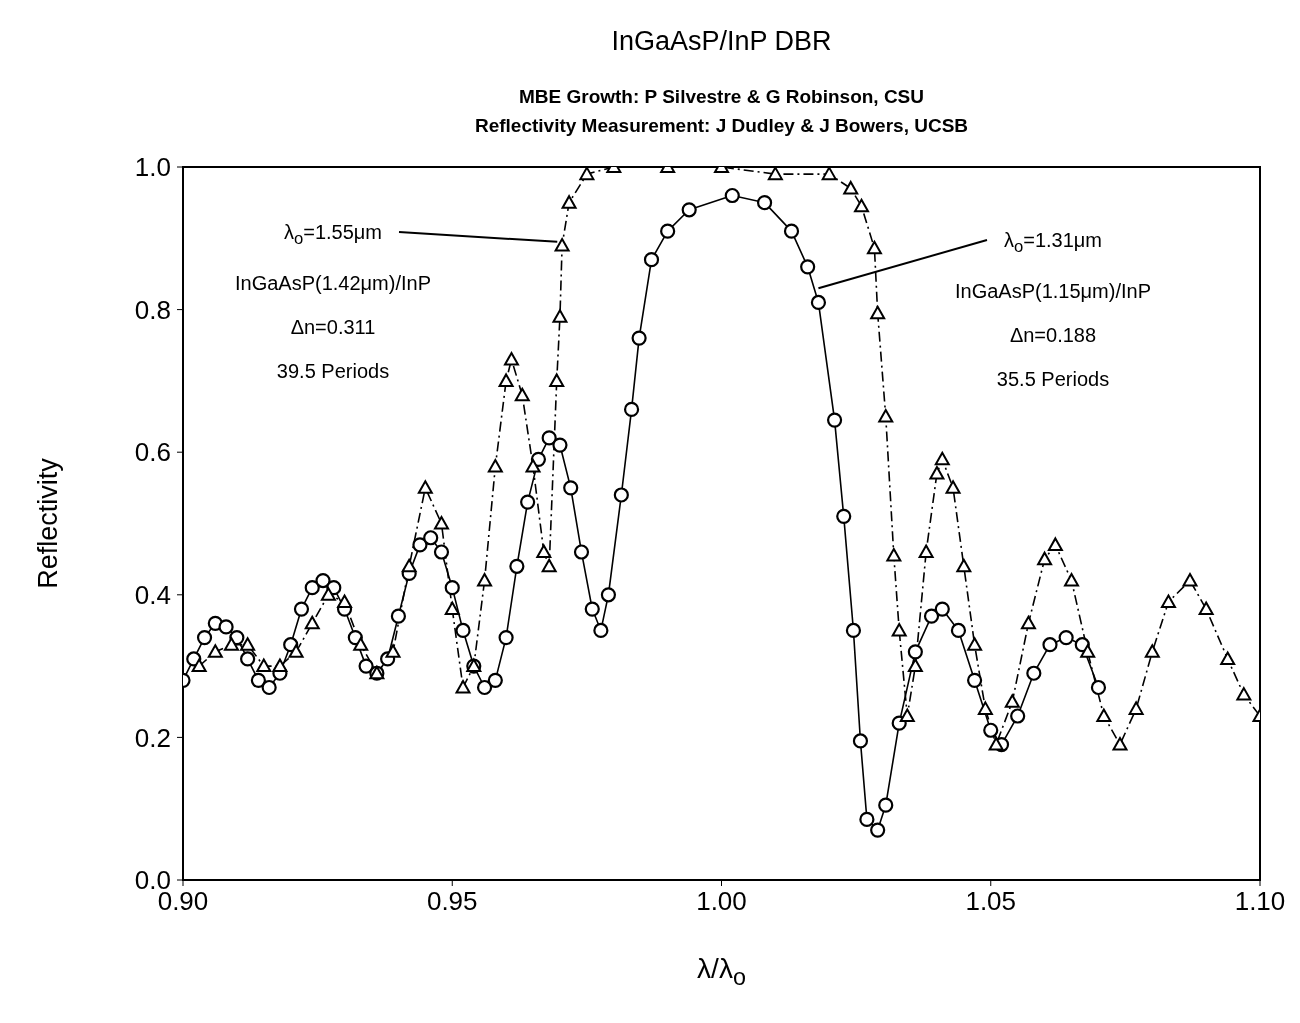 This screenshot has height=1023, width=1300. Describe the element at coordinates (1052, 291) in the screenshot. I see `annotation: InGaAsP(1.15μm)/InP` at that location.